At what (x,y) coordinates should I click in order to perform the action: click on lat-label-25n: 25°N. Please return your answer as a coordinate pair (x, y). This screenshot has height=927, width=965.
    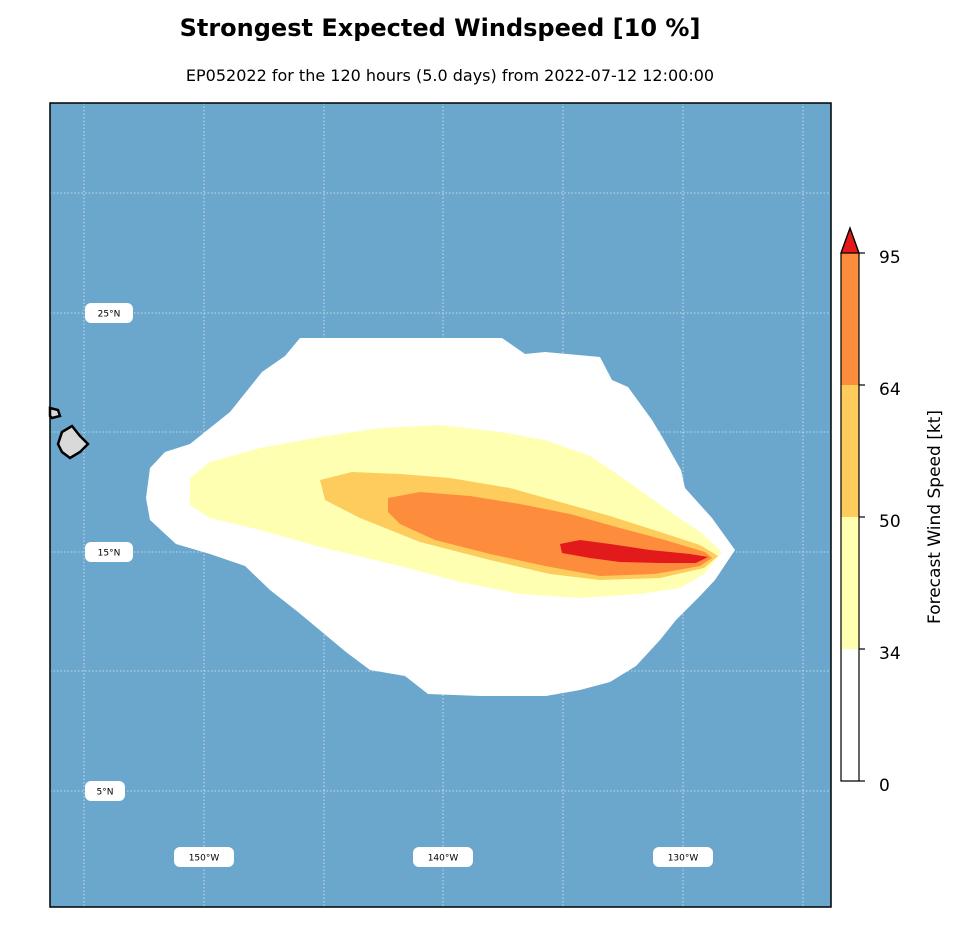
    Looking at the image, I should click on (109, 313).